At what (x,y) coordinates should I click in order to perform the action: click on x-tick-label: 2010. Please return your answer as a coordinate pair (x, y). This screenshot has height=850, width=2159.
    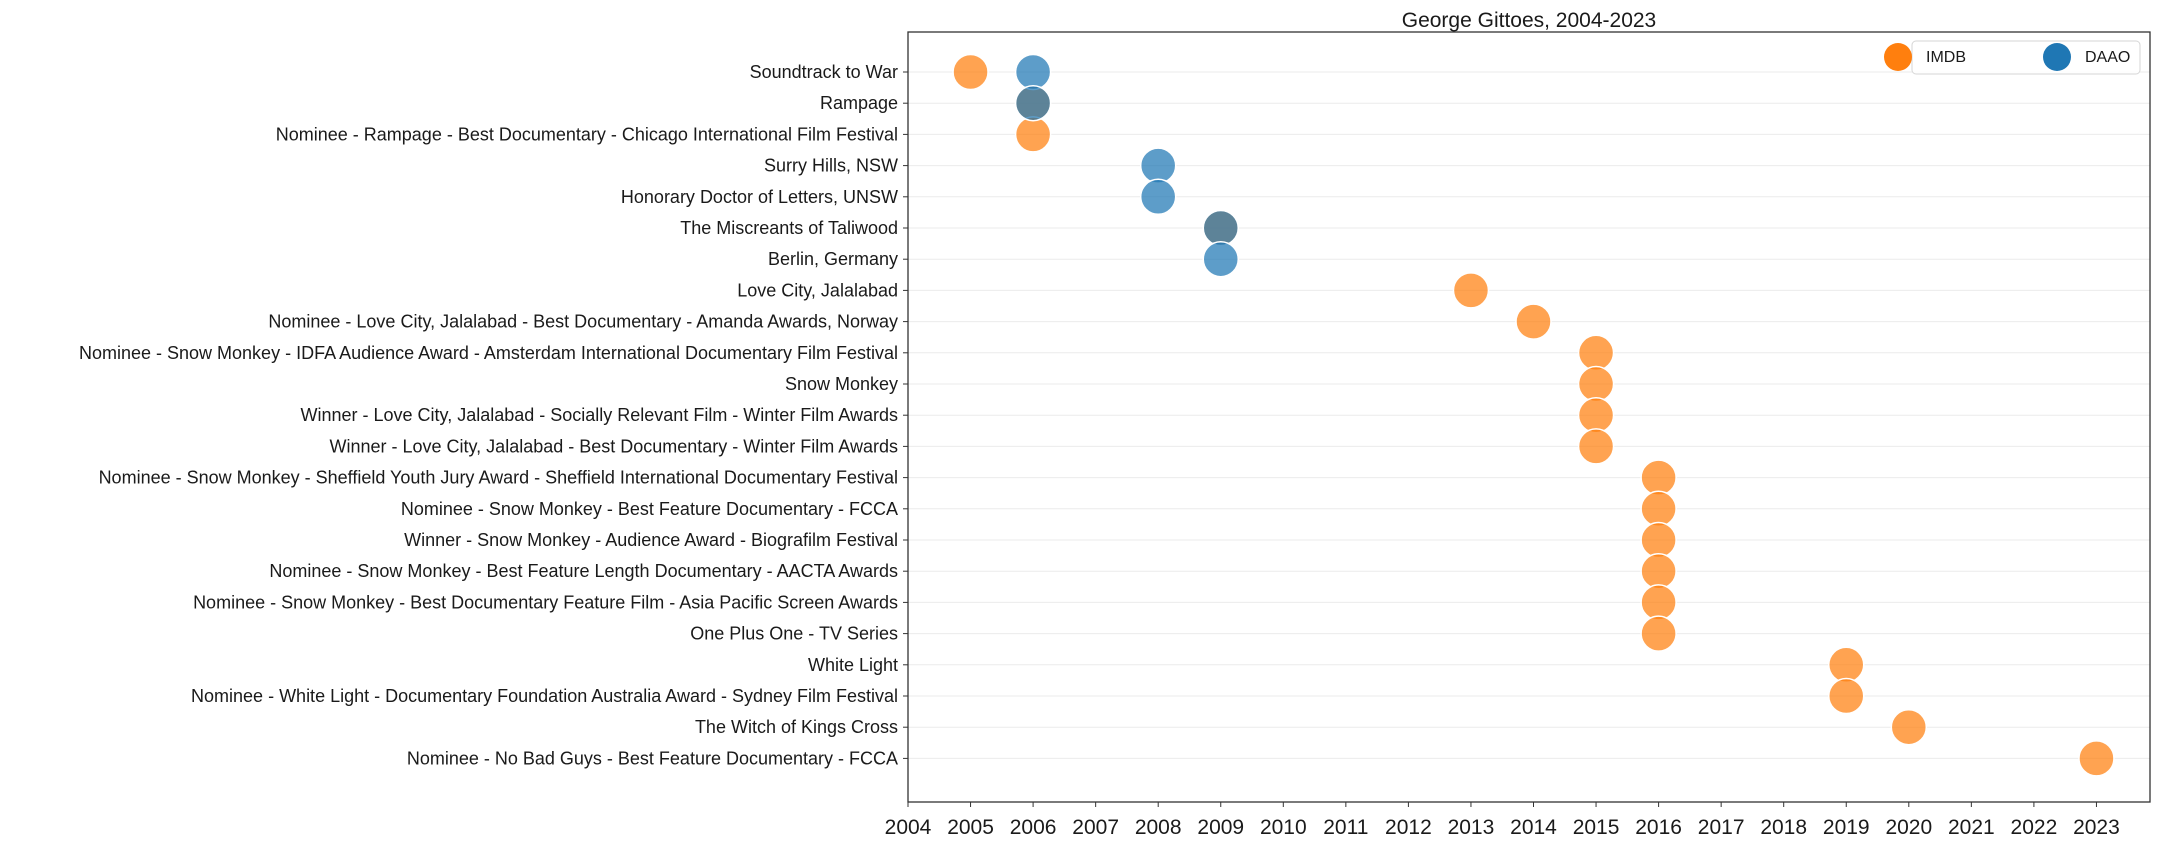
    Looking at the image, I should click on (1283, 827).